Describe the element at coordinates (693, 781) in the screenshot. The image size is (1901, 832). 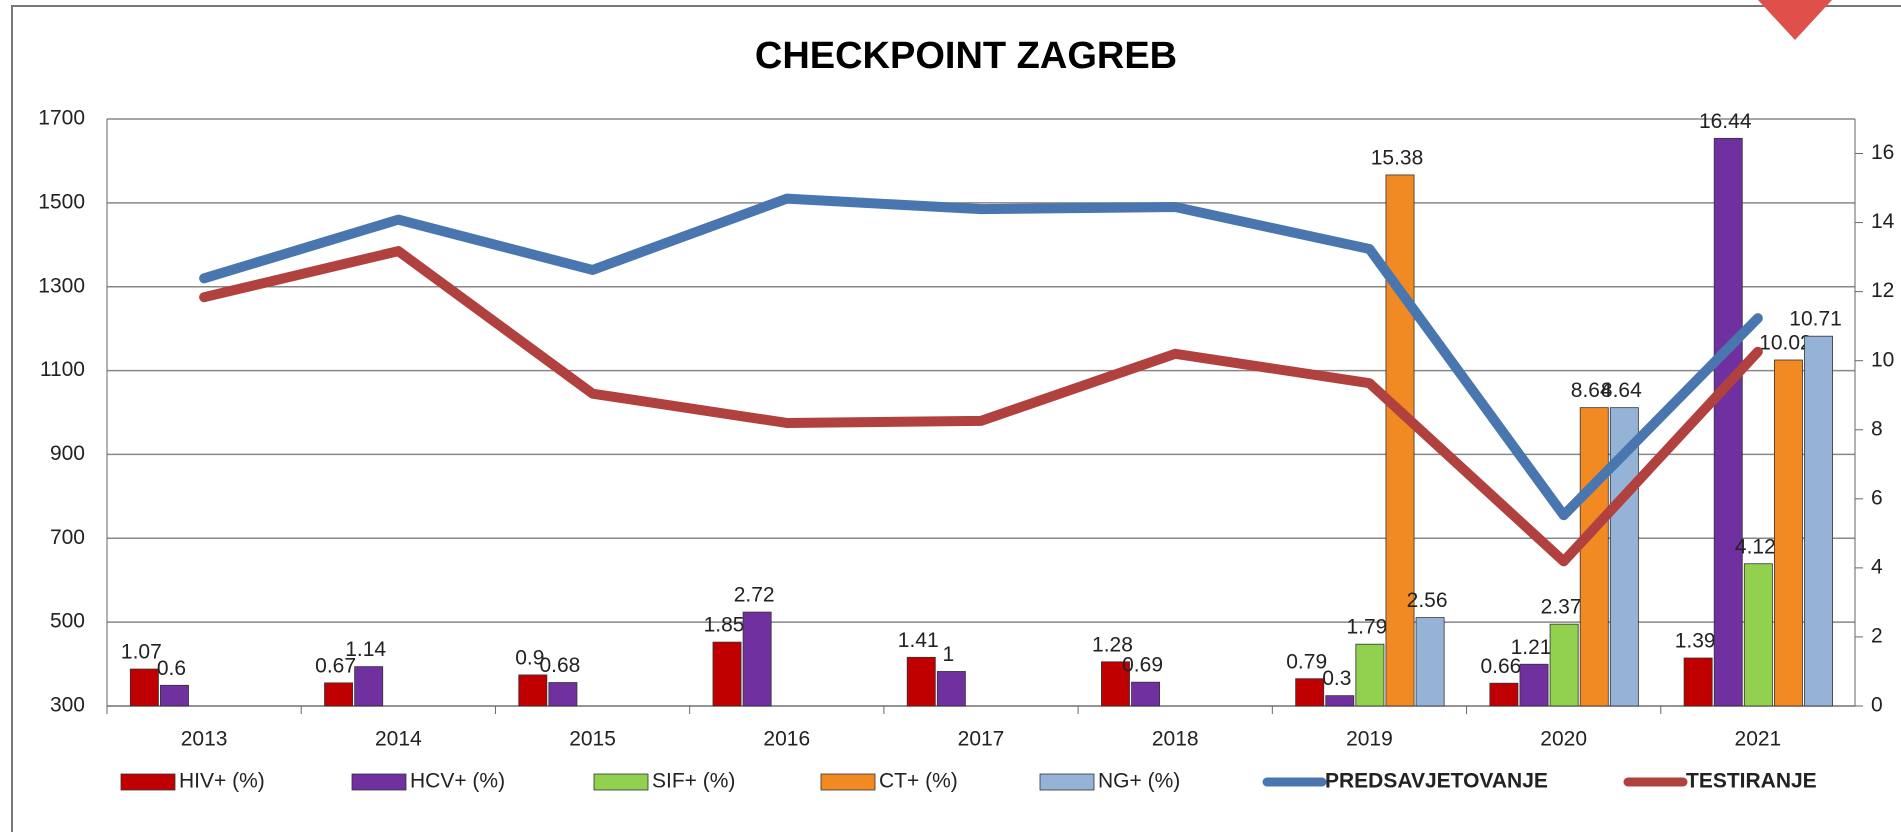
I see `legend-label: SIF+ (%)` at that location.